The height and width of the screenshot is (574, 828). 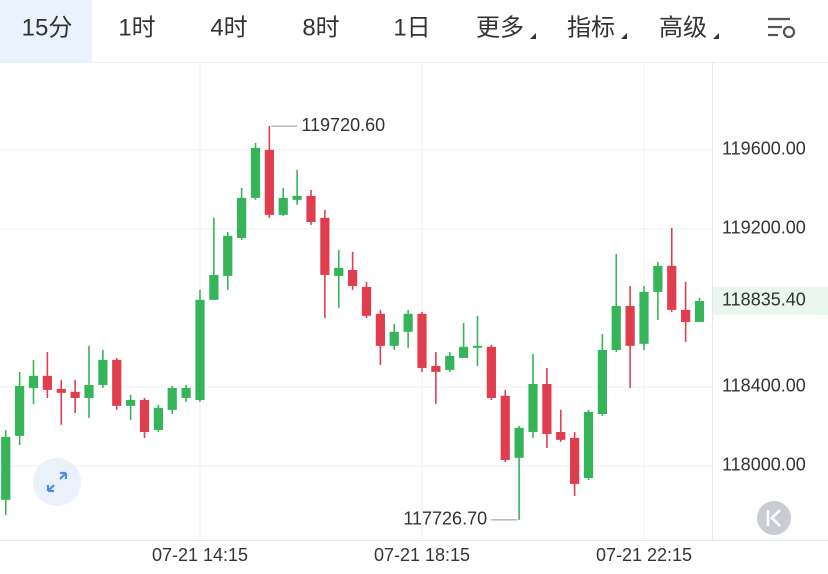 What do you see at coordinates (422, 555) in the screenshot?
I see `x-tick-label: 07-21 18:15` at bounding box center [422, 555].